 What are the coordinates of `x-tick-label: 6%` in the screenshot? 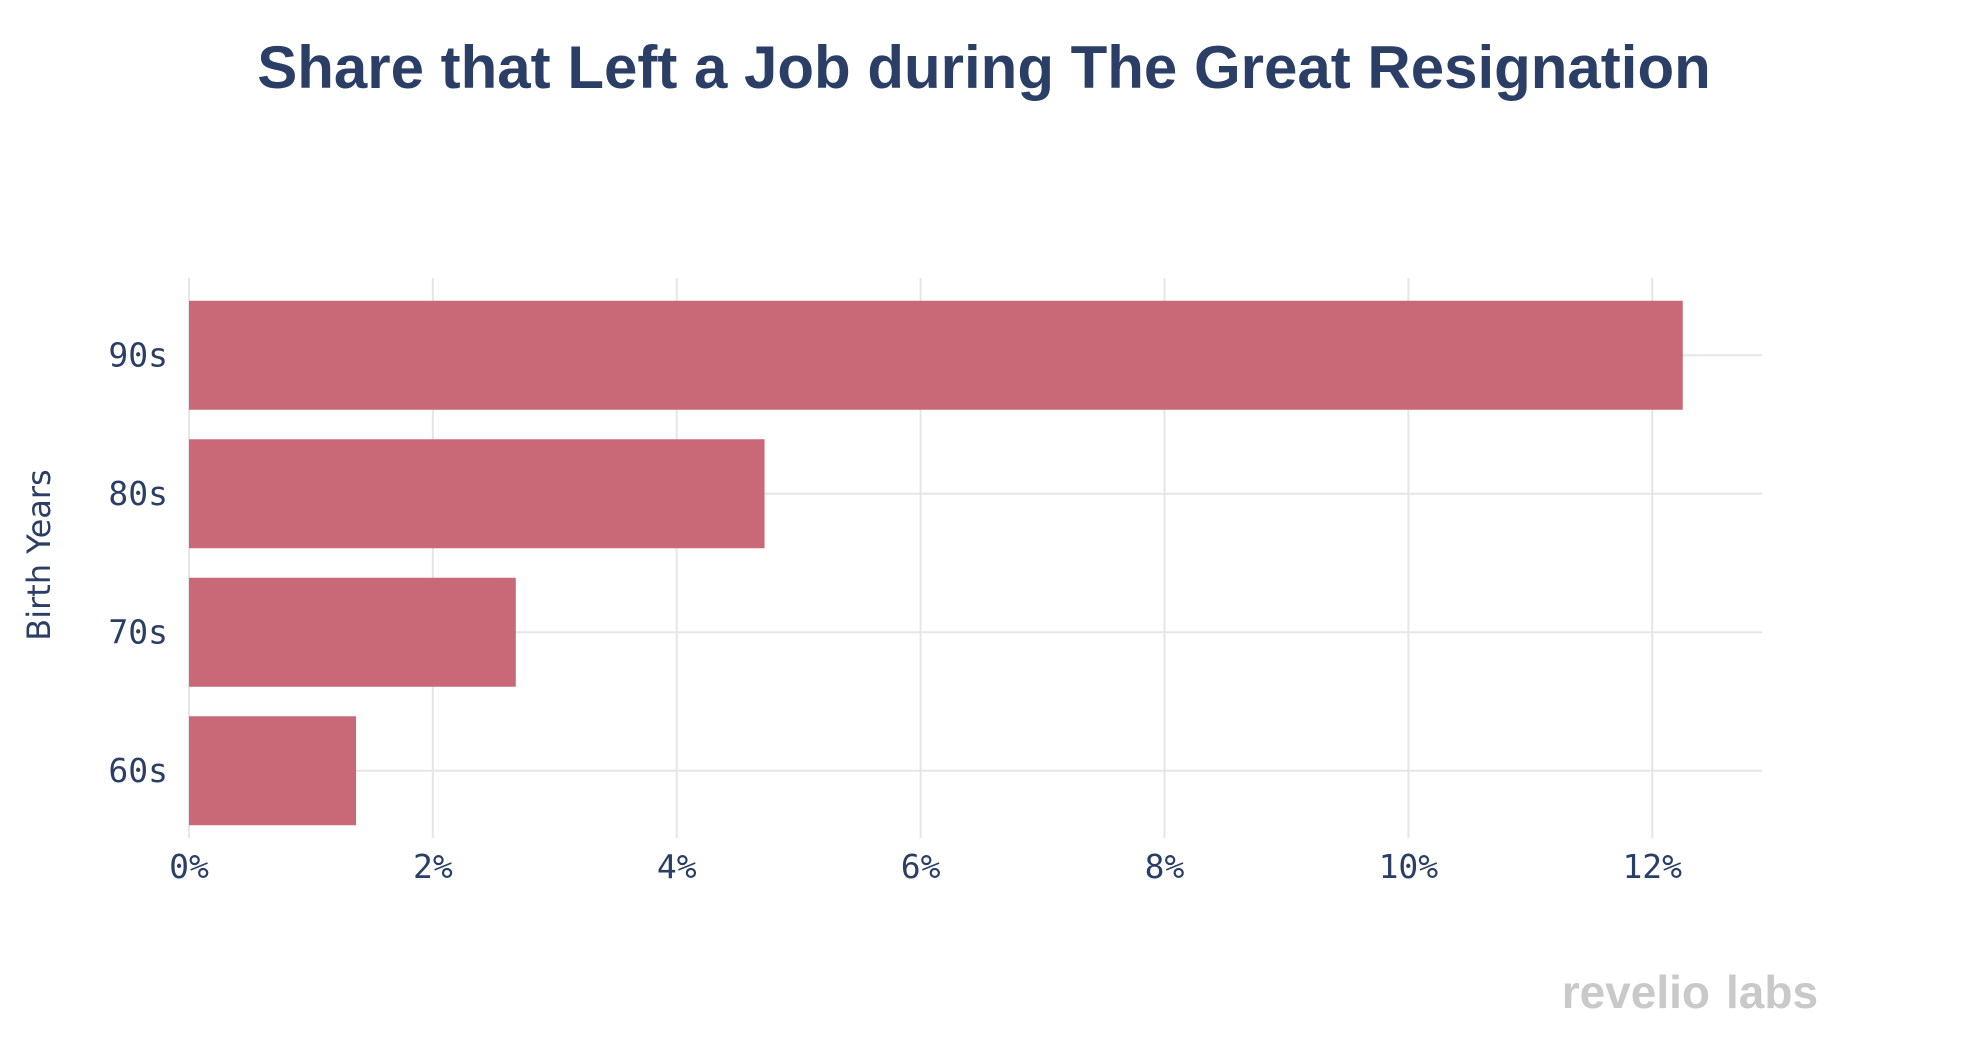 It's located at (921, 866).